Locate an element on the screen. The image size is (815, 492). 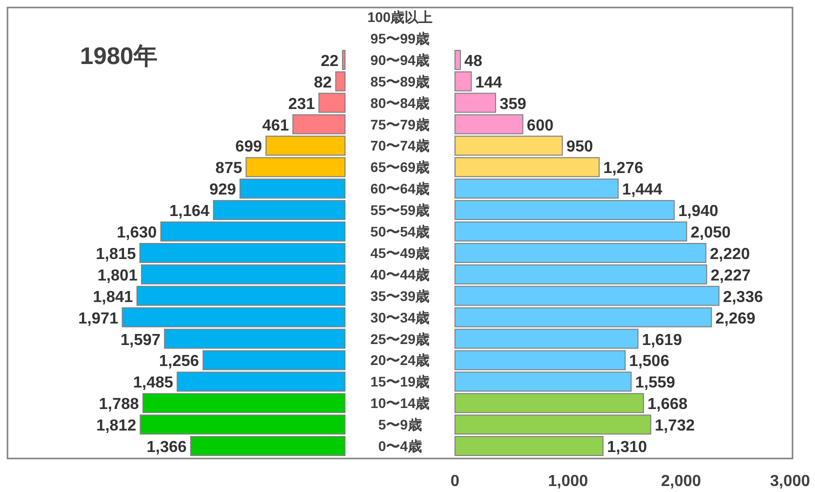
data-label: 1,485 is located at coordinates (153, 383).